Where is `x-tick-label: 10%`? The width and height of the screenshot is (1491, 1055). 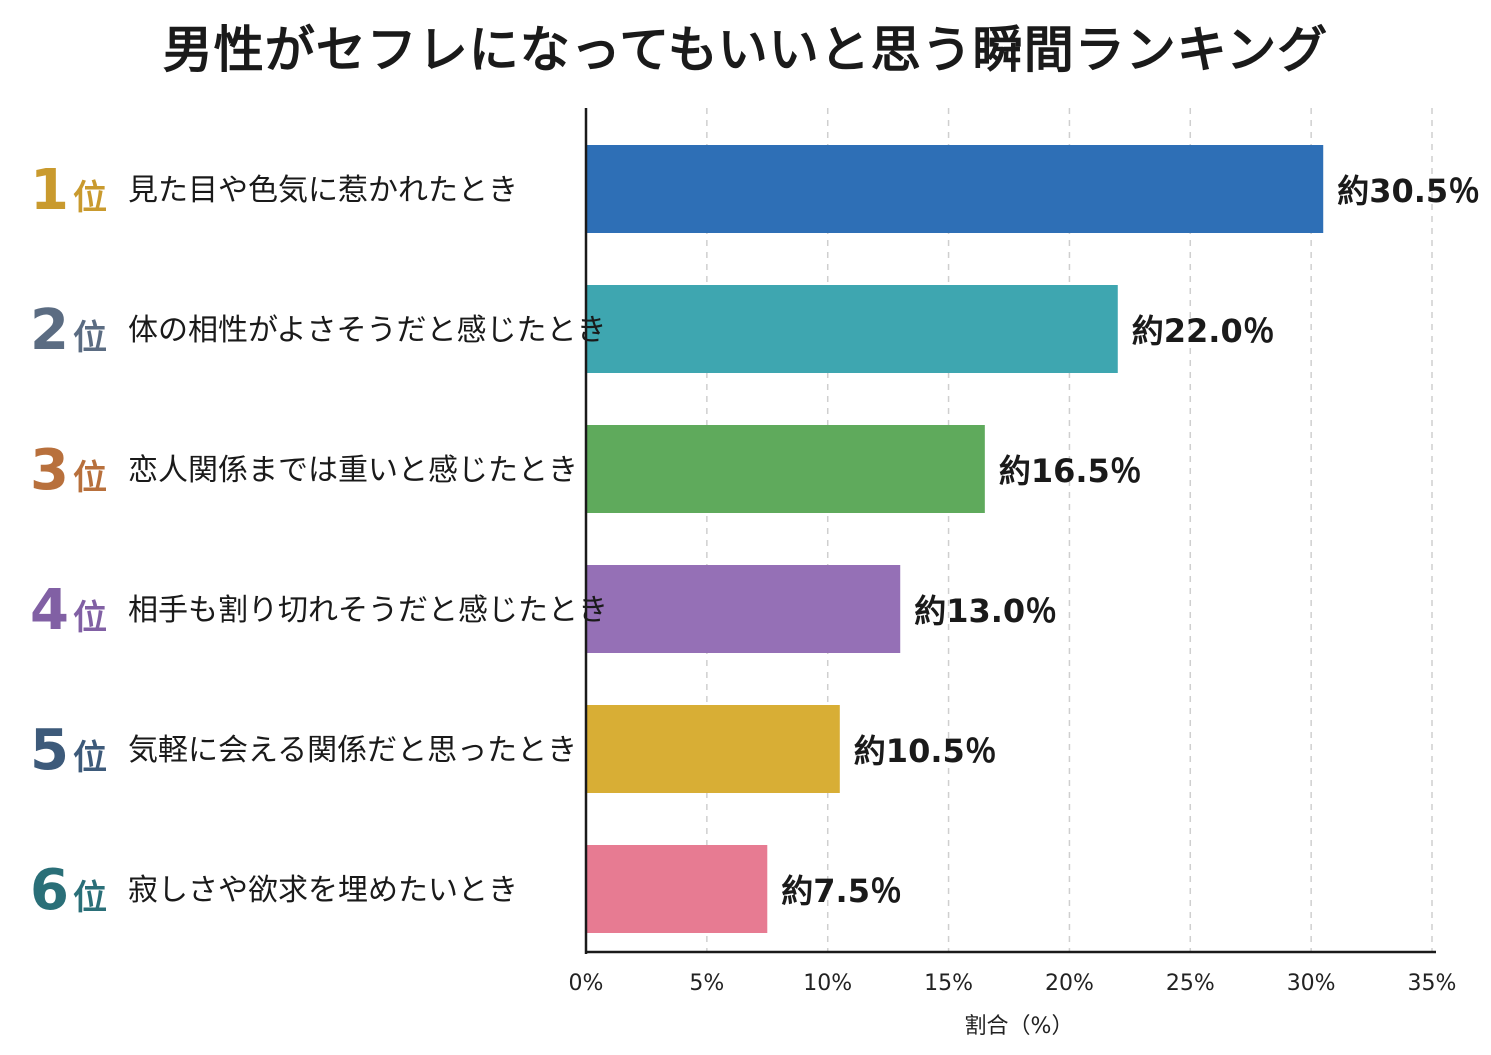
x-tick-label: 10% is located at coordinates (827, 983).